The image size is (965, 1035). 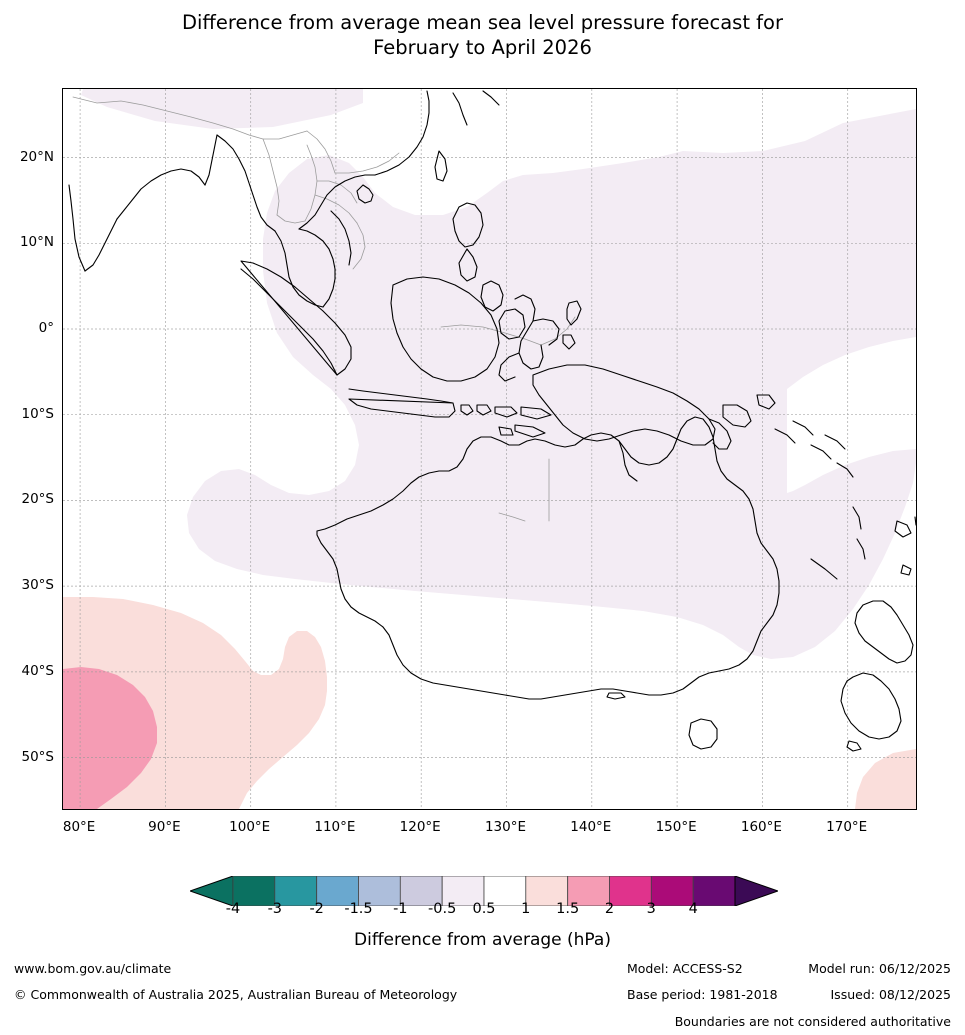 What do you see at coordinates (38, 413) in the screenshot?
I see `lat-tick-10S: 10°S` at bounding box center [38, 413].